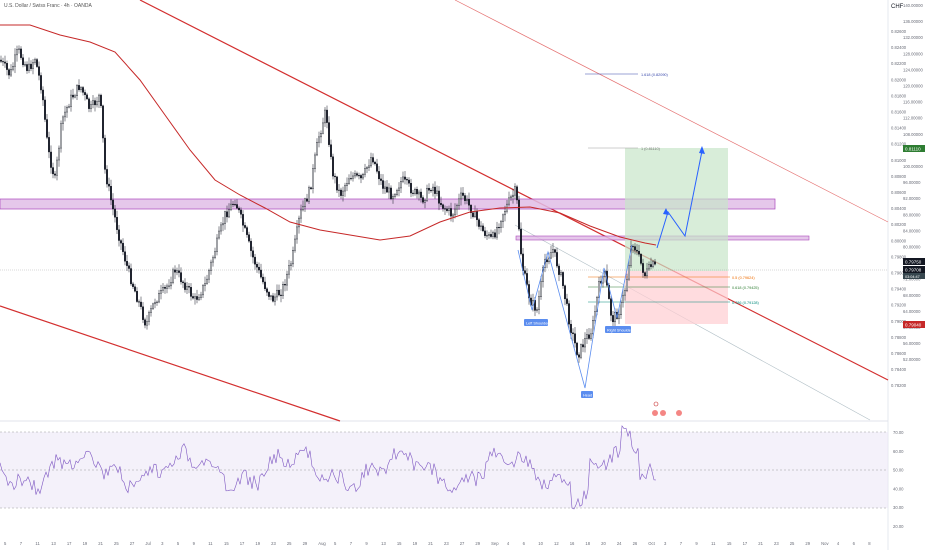  I want to click on price-tick: 0.78800, so click(899, 337).